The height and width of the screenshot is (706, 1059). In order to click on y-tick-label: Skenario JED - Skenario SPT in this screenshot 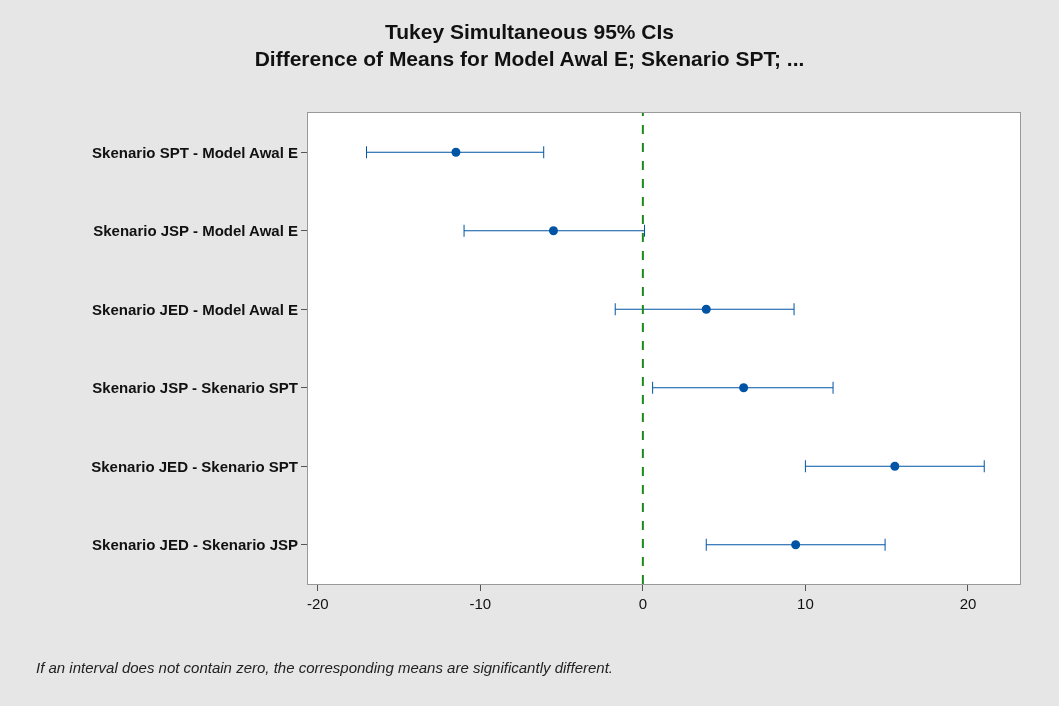, I will do `click(194, 466)`.